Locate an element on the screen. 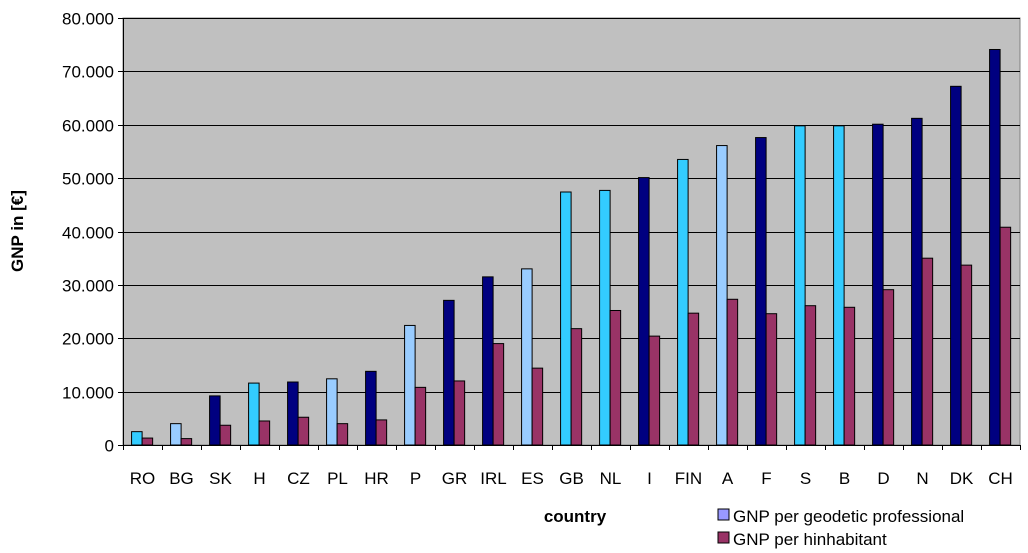 The image size is (1028, 553). x-tick-label: P is located at coordinates (415, 478).